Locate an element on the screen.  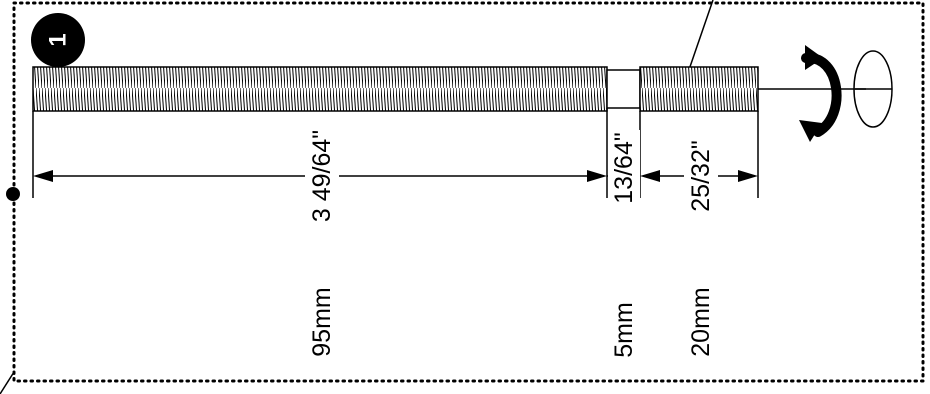
short-imperial-label: 25/32" is located at coordinates (701, 175).